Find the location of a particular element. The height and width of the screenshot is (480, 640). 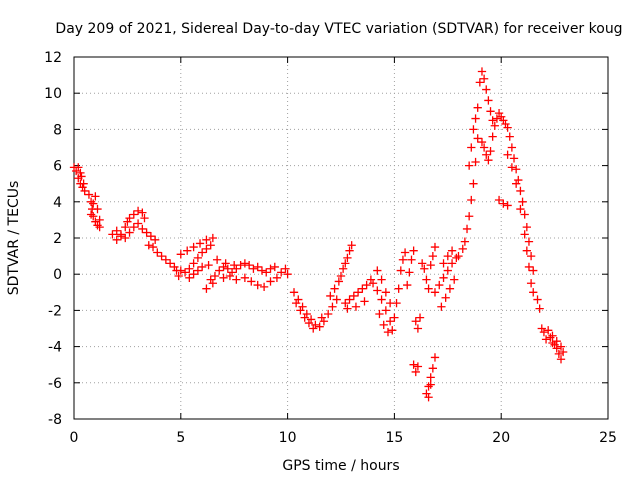

y-tick-label: -4 is located at coordinates (55, 348).